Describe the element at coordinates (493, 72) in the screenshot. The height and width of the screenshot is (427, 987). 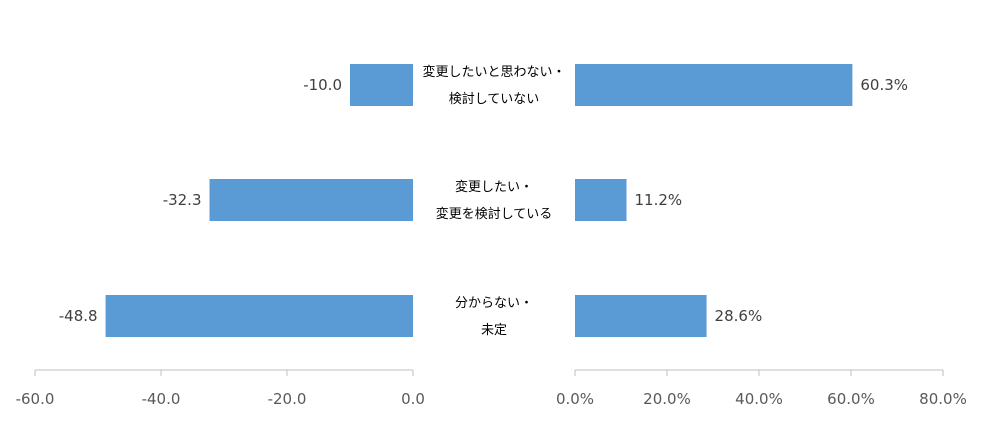
I see `category-label: 変更したいと思わない・` at that location.